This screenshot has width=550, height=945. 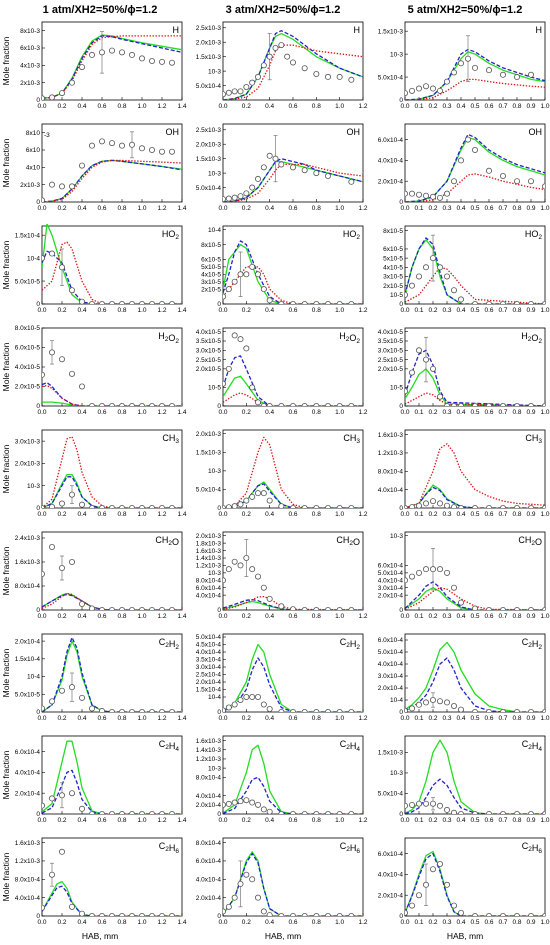 What do you see at coordinates (391, 341) in the screenshot?
I see `y-tick-label: 3.5x10-5` at bounding box center [391, 341].